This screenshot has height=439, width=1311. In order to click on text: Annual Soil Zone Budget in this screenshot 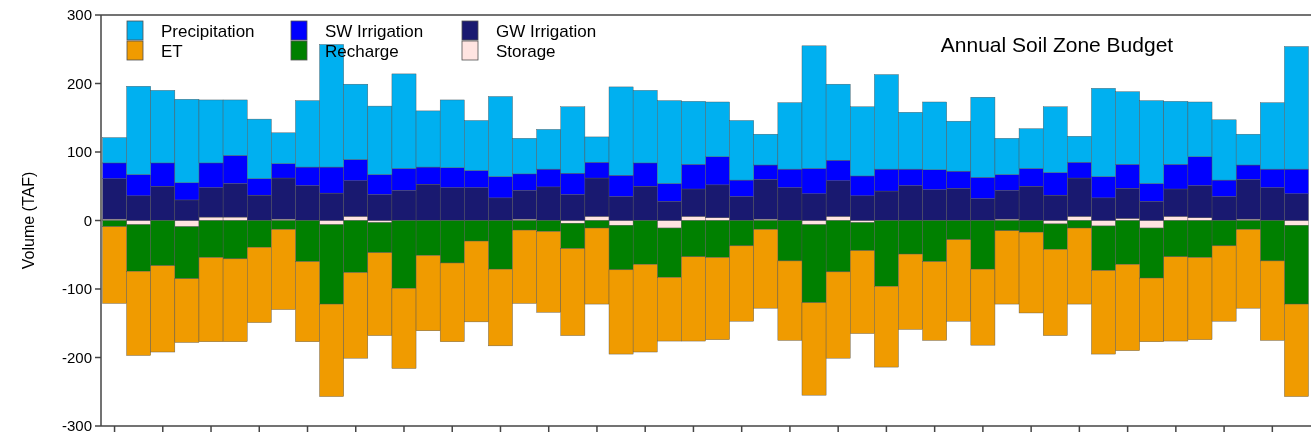, I will do `click(1057, 44)`.